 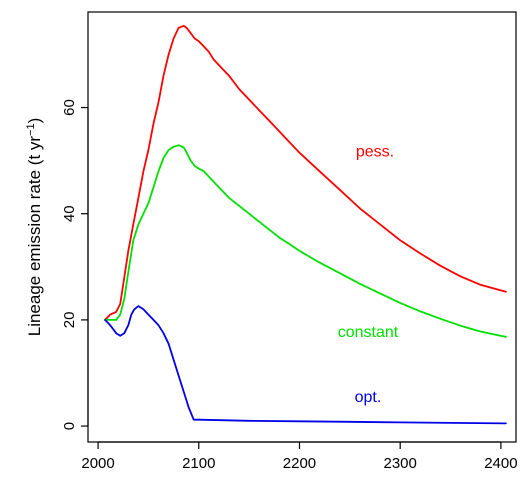 I want to click on y-axis-title-close: ), so click(x=34, y=121).